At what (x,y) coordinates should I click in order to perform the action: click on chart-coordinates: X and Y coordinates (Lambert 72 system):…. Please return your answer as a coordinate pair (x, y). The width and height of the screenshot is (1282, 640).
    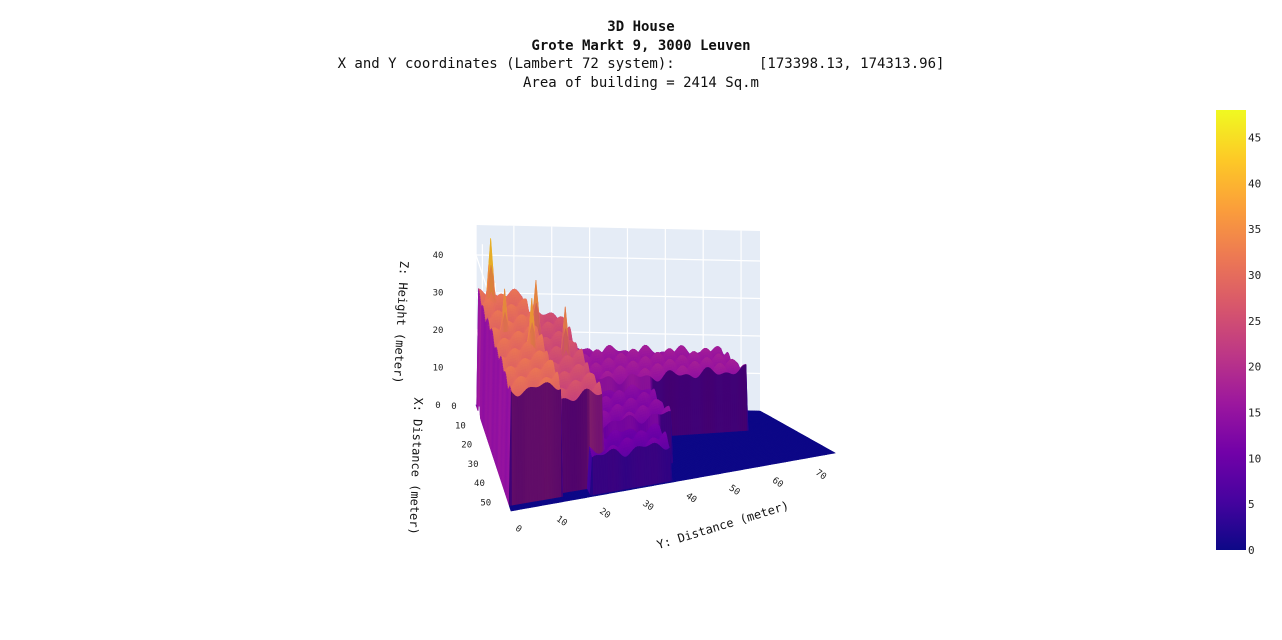
    Looking at the image, I should click on (641, 64).